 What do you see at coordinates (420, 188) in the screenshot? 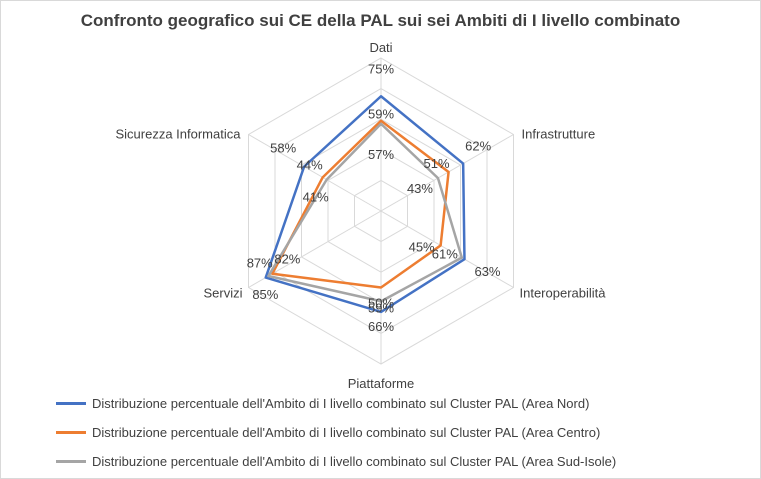
I see `data-label-s3-2: 43%` at bounding box center [420, 188].